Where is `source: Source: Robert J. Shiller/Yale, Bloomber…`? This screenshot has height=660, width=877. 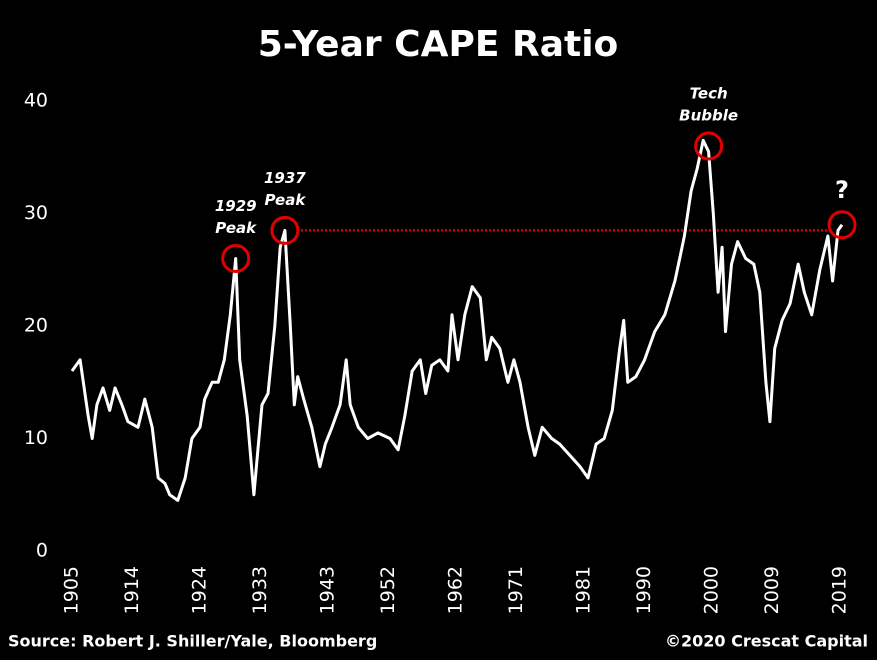
source: Source: Robert J. Shiller/Yale, Bloomber… is located at coordinates (192, 641).